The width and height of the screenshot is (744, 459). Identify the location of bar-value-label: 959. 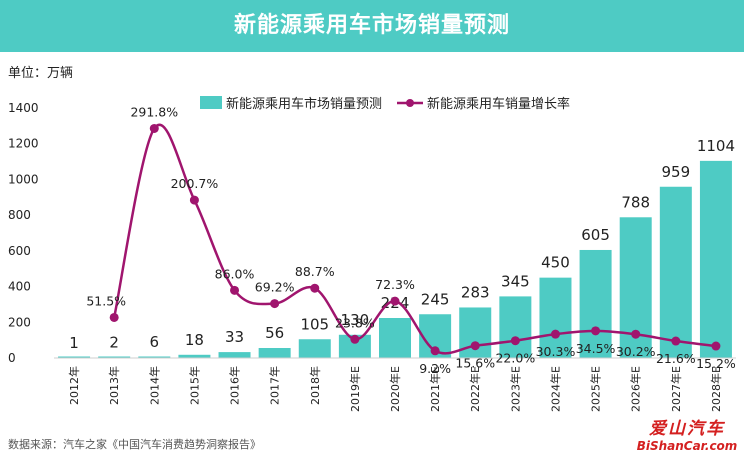
(676, 172).